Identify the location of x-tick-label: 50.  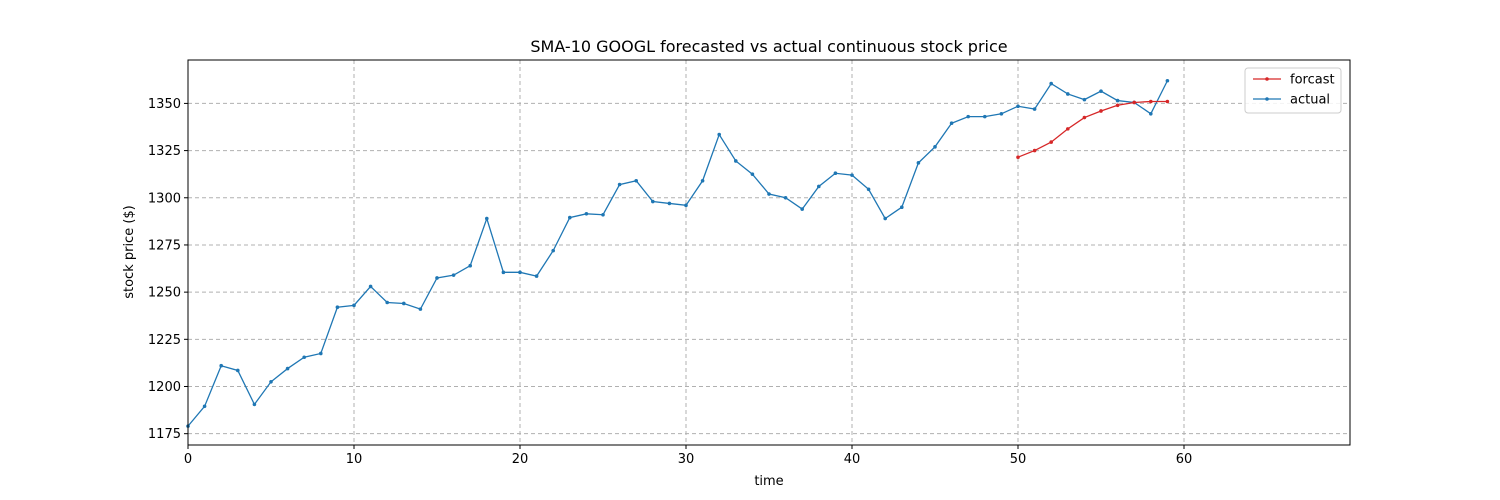
(1018, 459).